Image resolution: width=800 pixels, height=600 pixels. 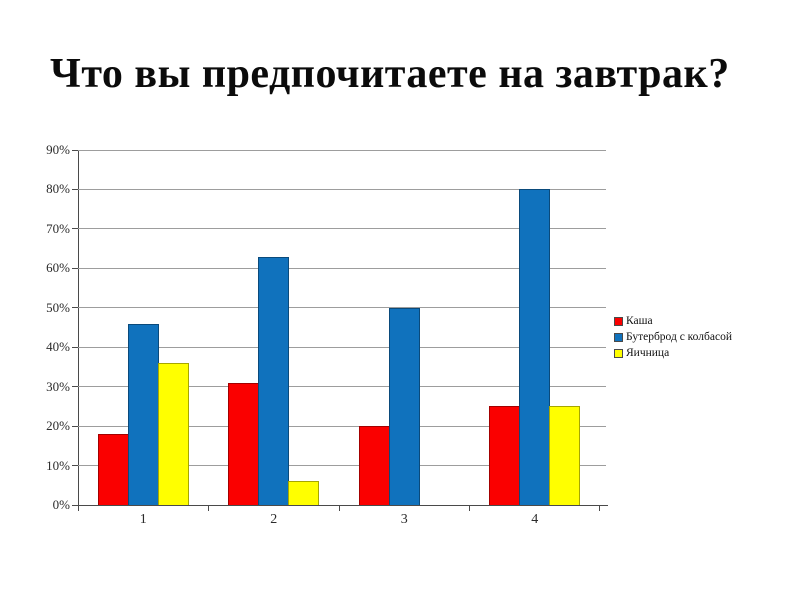 What do you see at coordinates (58, 347) in the screenshot?
I see `y-axis-label: 40%` at bounding box center [58, 347].